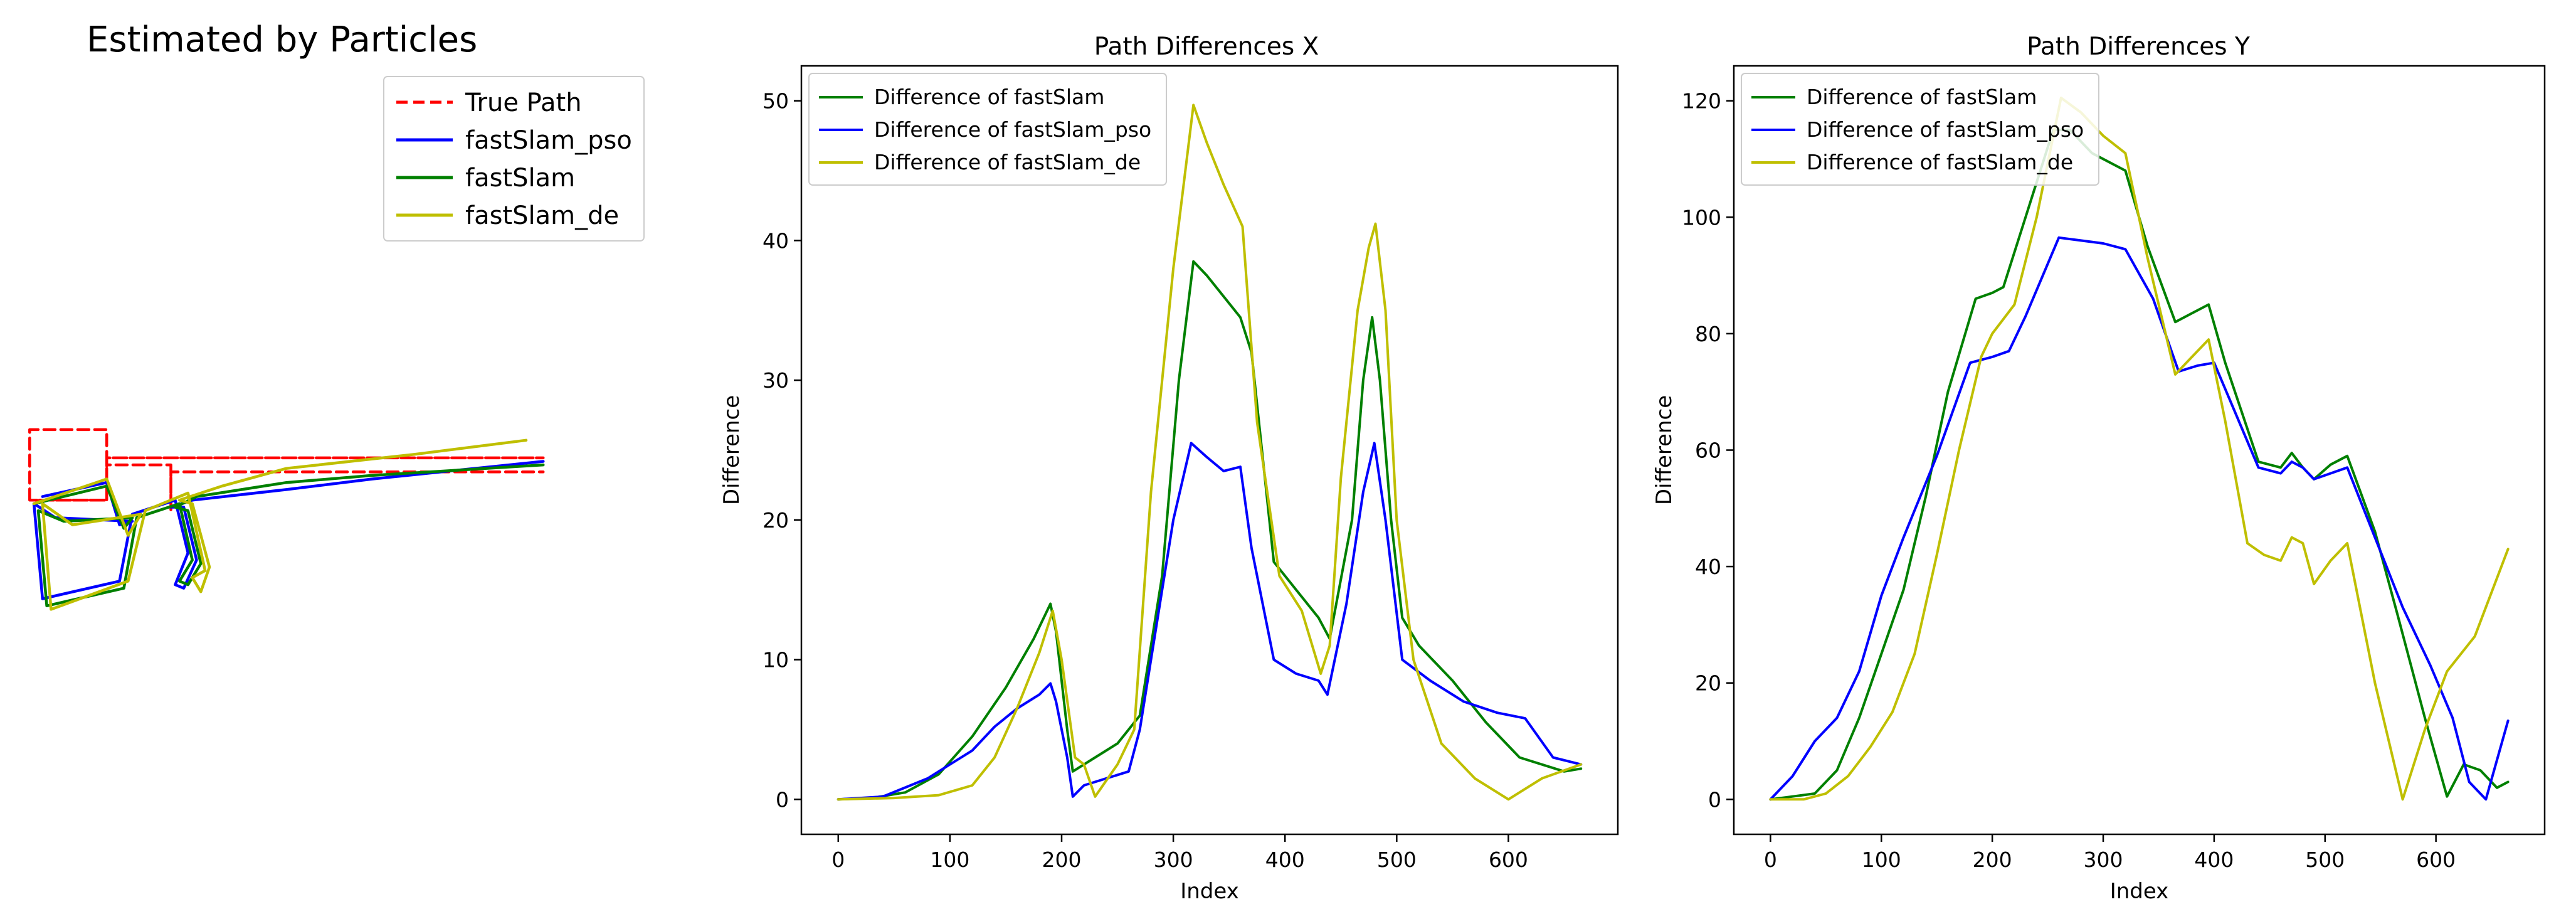 The image size is (2576, 919). What do you see at coordinates (548, 141) in the screenshot?
I see `legend-label-fastslam-pso: fastSlam_pso` at bounding box center [548, 141].